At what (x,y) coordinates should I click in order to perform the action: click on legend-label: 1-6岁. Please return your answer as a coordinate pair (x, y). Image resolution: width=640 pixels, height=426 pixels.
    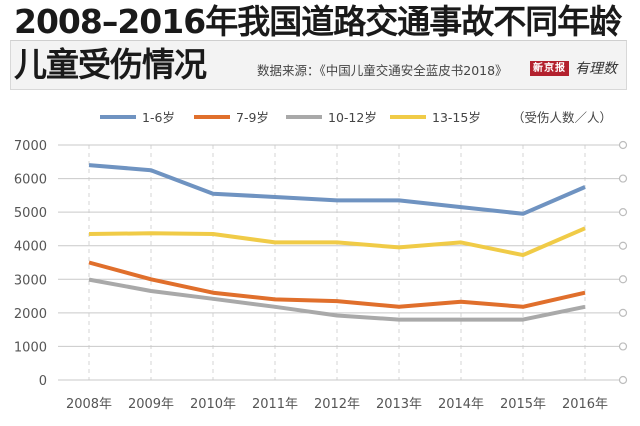
    Looking at the image, I should click on (158, 117).